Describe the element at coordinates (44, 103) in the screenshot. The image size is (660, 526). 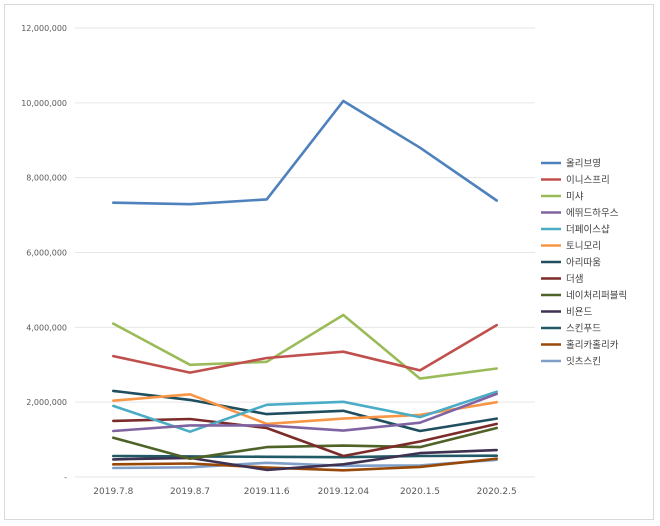
I see `y-tick-label: 10,000,000` at that location.